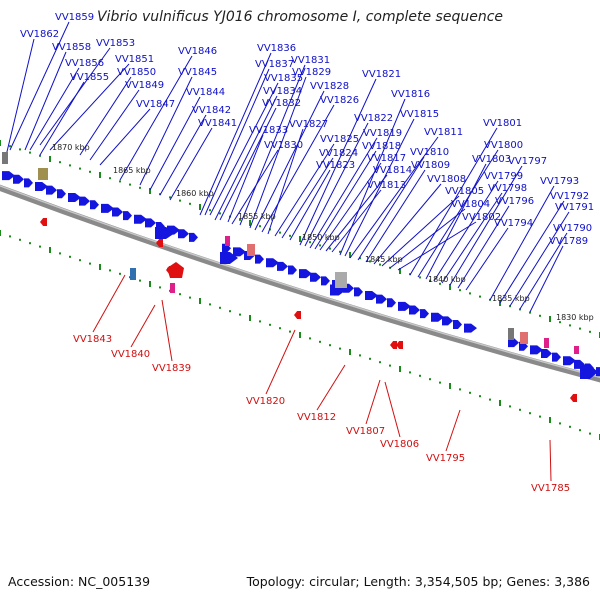  What do you see at coordinates (399, 444) in the screenshot?
I see `reverse-gene-label: VV1806` at bounding box center [399, 444].